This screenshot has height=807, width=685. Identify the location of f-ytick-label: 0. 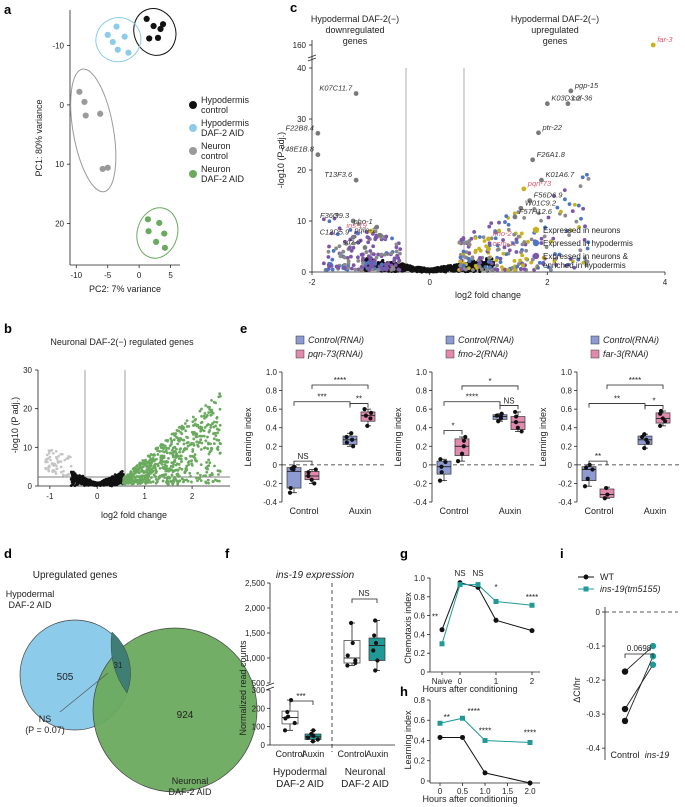
(263, 745).